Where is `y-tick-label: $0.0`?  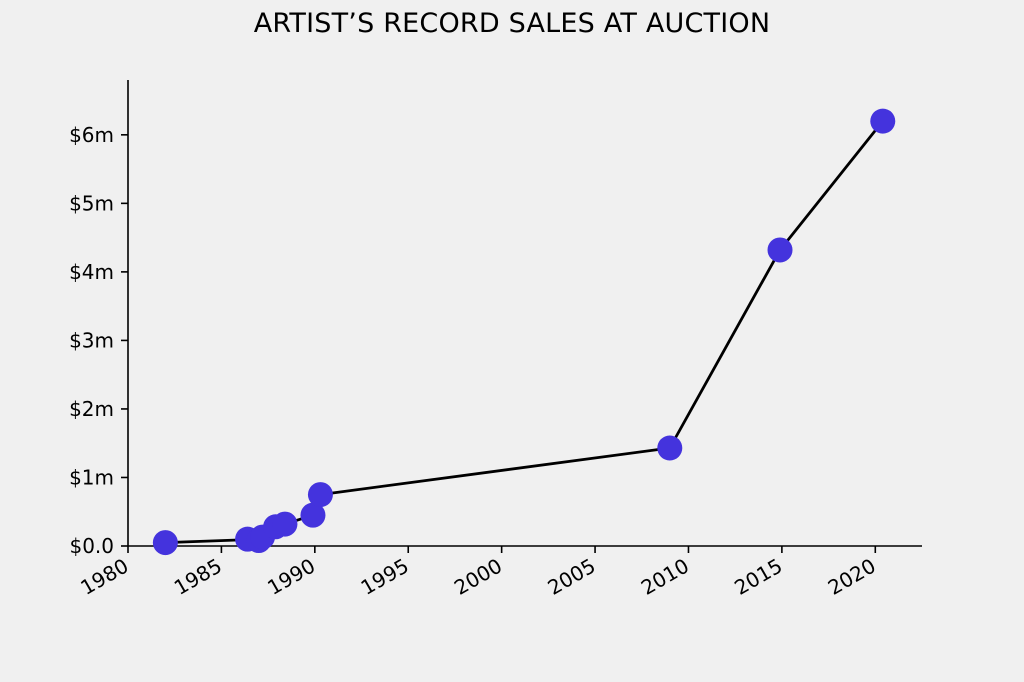 y-tick-label: $0.0 is located at coordinates (91, 546).